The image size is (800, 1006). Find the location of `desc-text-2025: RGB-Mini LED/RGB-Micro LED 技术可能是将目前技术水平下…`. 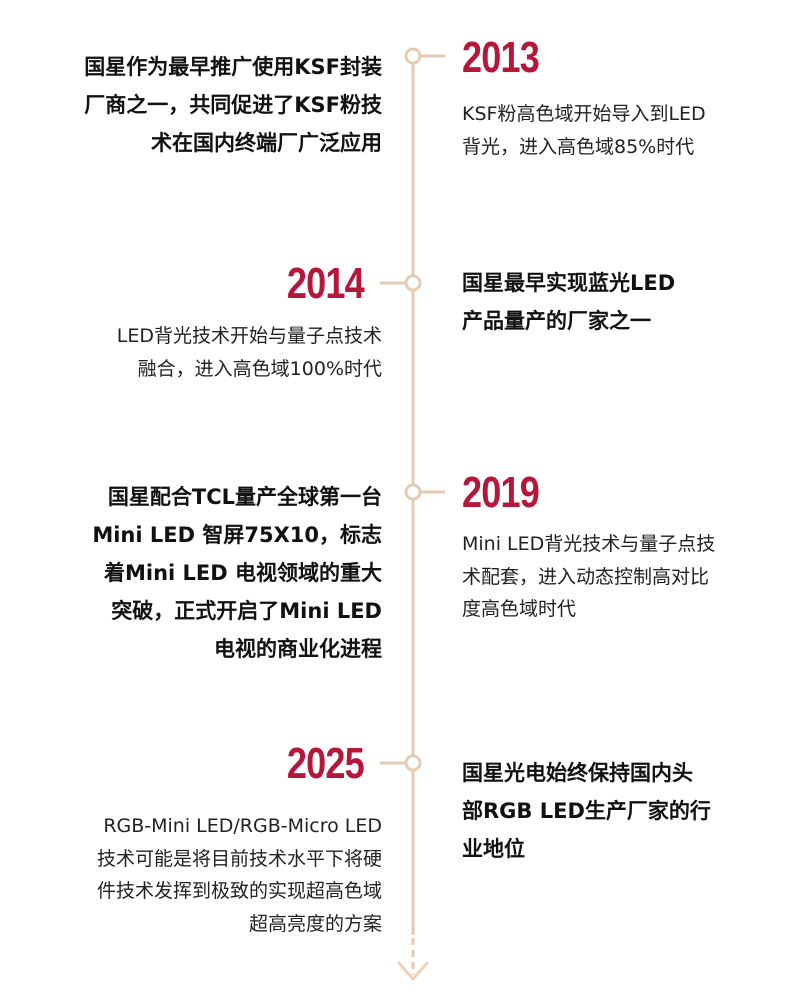

desc-text-2025: RGB-Mini LED/RGB-Micro LED 技术可能是将目前技术水平下… is located at coordinates (239, 875).